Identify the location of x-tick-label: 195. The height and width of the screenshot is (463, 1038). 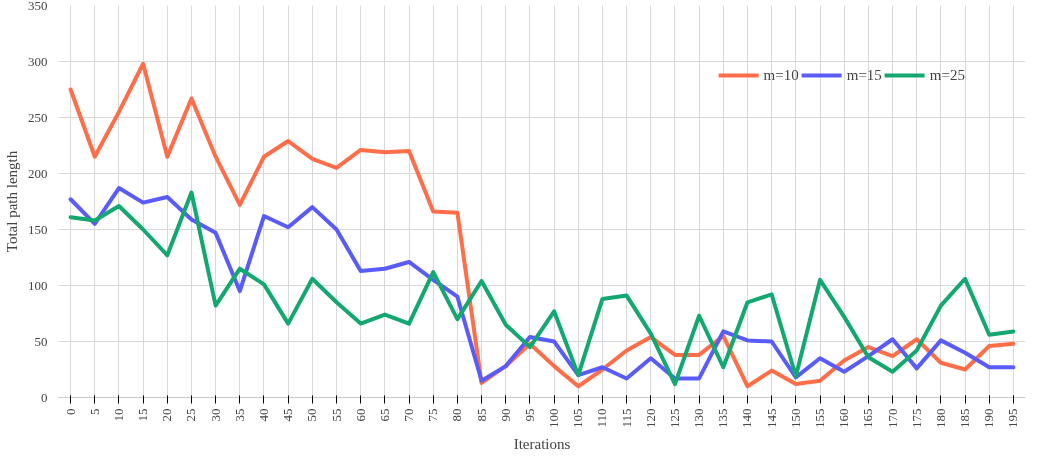
(1013, 418).